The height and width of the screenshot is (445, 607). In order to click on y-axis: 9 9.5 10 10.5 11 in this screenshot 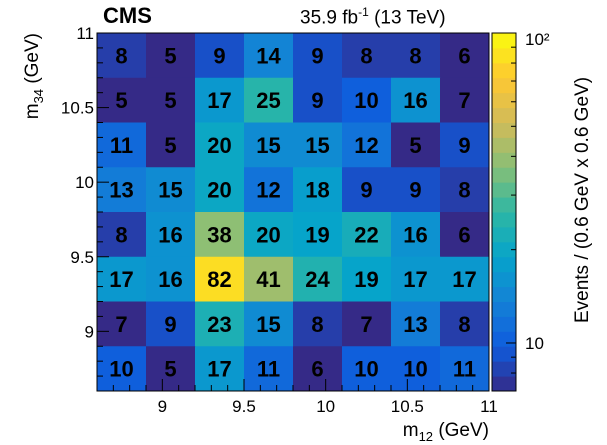, I will do `click(85, 208)`.